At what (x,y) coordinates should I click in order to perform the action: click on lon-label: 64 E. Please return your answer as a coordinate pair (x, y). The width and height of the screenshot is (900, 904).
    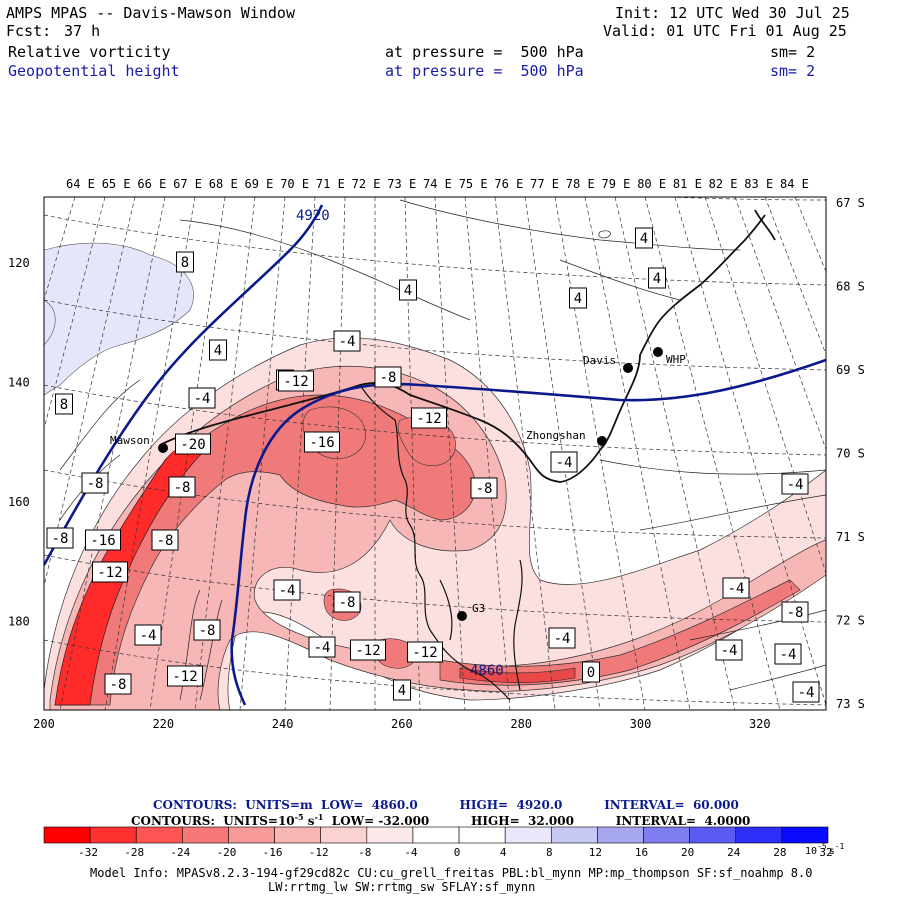
    Looking at the image, I should click on (80, 184).